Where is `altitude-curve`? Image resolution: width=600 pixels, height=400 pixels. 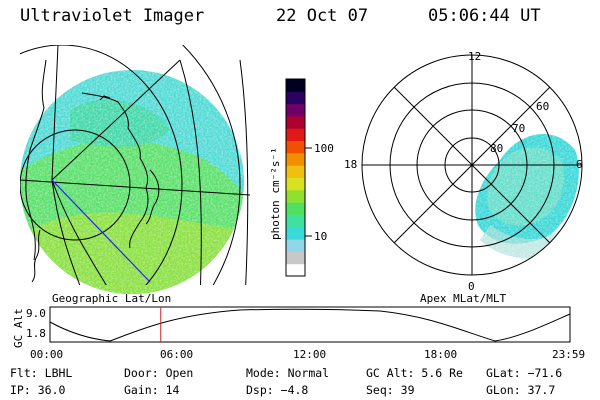 altitude-curve is located at coordinates (310, 325).